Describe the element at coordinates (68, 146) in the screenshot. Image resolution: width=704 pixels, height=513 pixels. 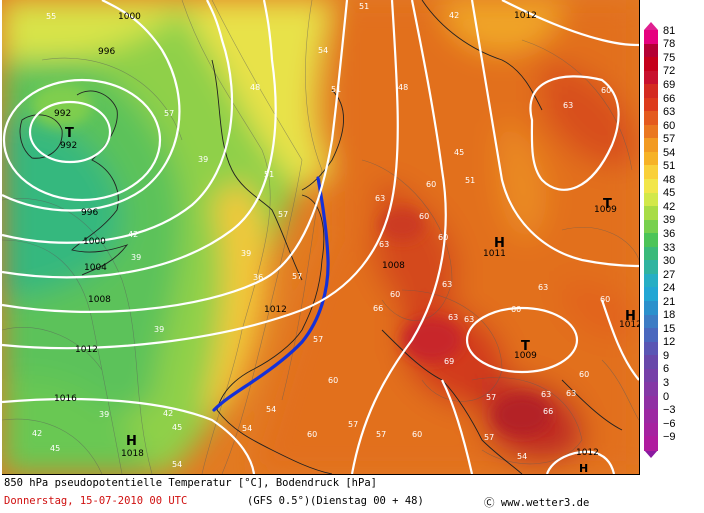
I see `low-value: 992` at that location.